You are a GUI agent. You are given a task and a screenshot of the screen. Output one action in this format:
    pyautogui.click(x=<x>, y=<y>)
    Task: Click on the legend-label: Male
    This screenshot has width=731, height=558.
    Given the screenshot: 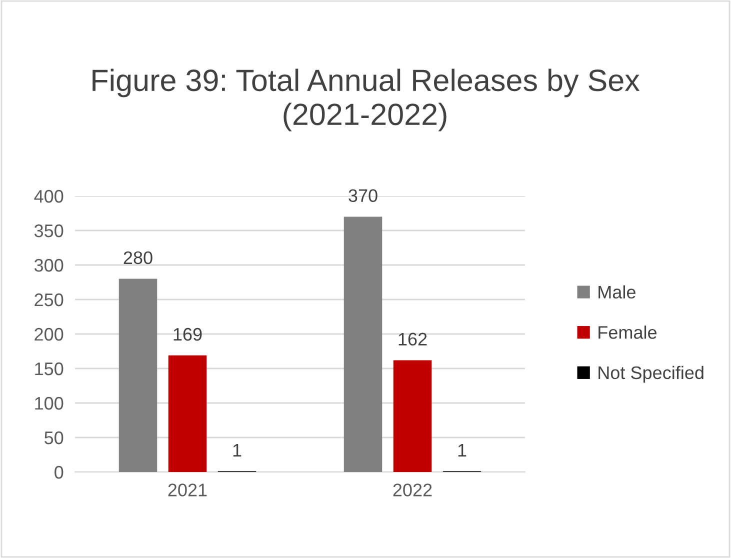 What is the action you would take?
    pyautogui.click(x=617, y=292)
    